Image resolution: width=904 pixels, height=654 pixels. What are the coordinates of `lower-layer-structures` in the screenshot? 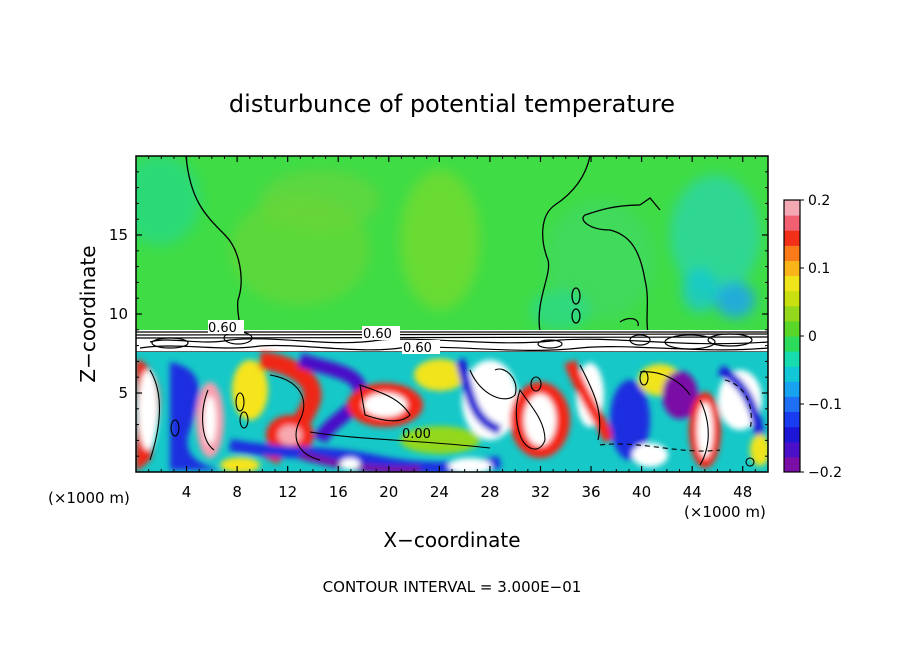 It's located at (452, 411).